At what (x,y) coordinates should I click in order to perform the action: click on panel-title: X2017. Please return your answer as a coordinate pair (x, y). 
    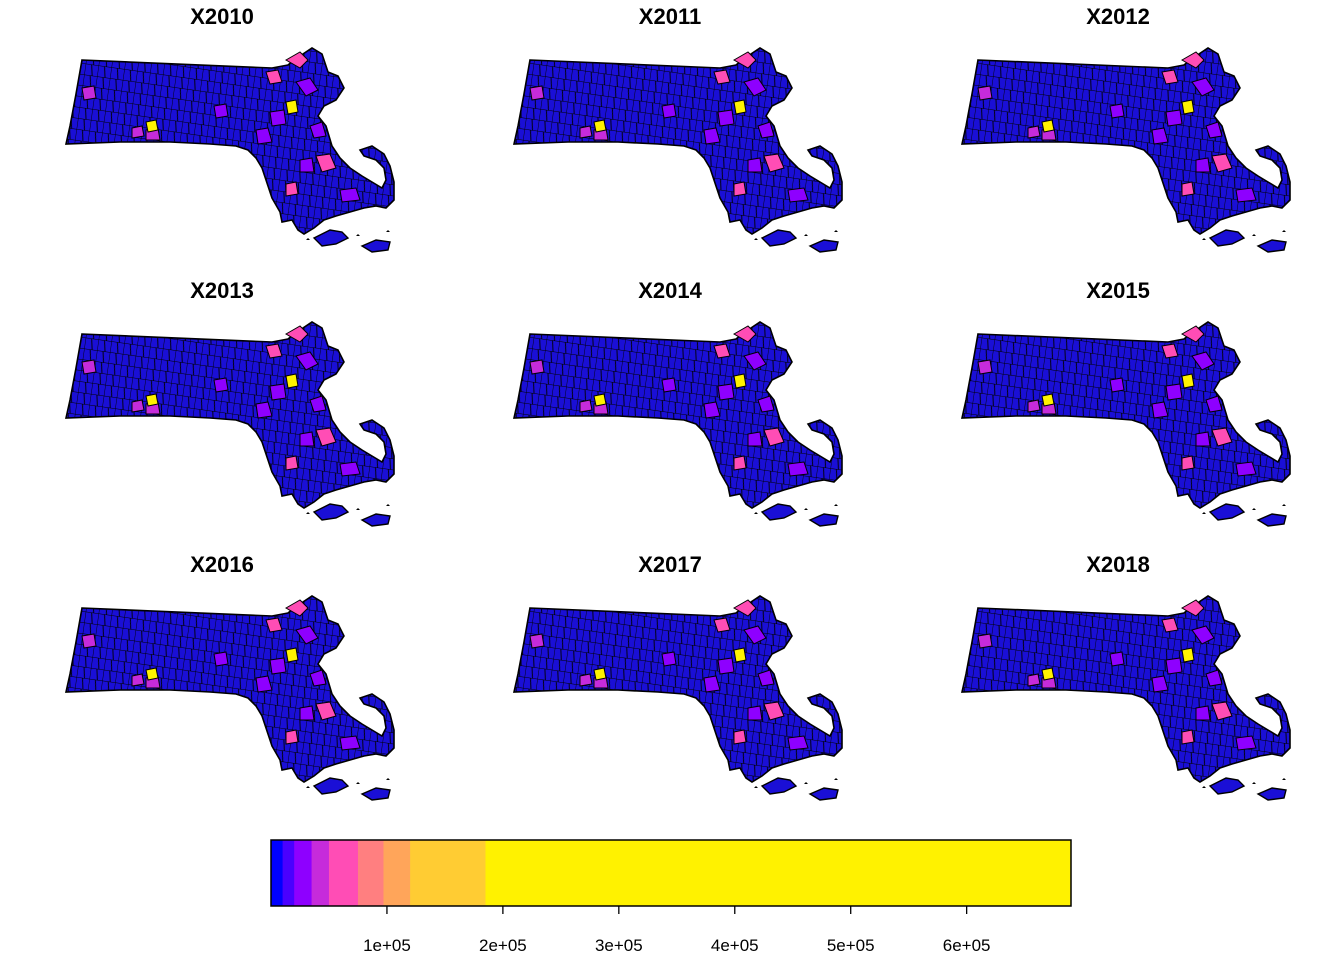
    Looking at the image, I should click on (670, 564).